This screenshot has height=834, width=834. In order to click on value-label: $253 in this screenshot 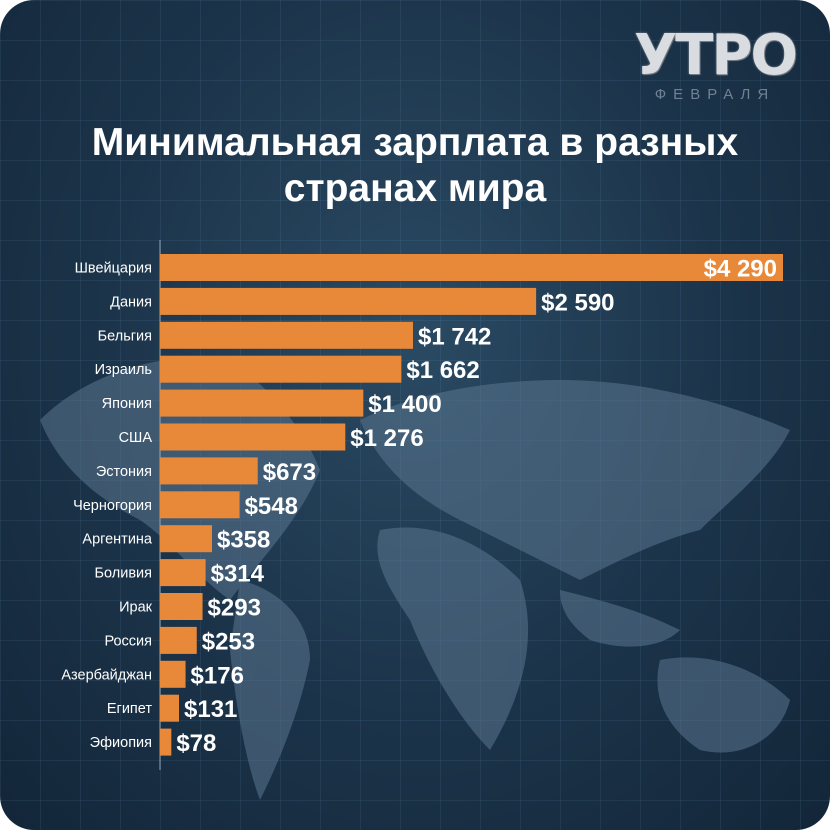, I will do `click(228, 641)`.